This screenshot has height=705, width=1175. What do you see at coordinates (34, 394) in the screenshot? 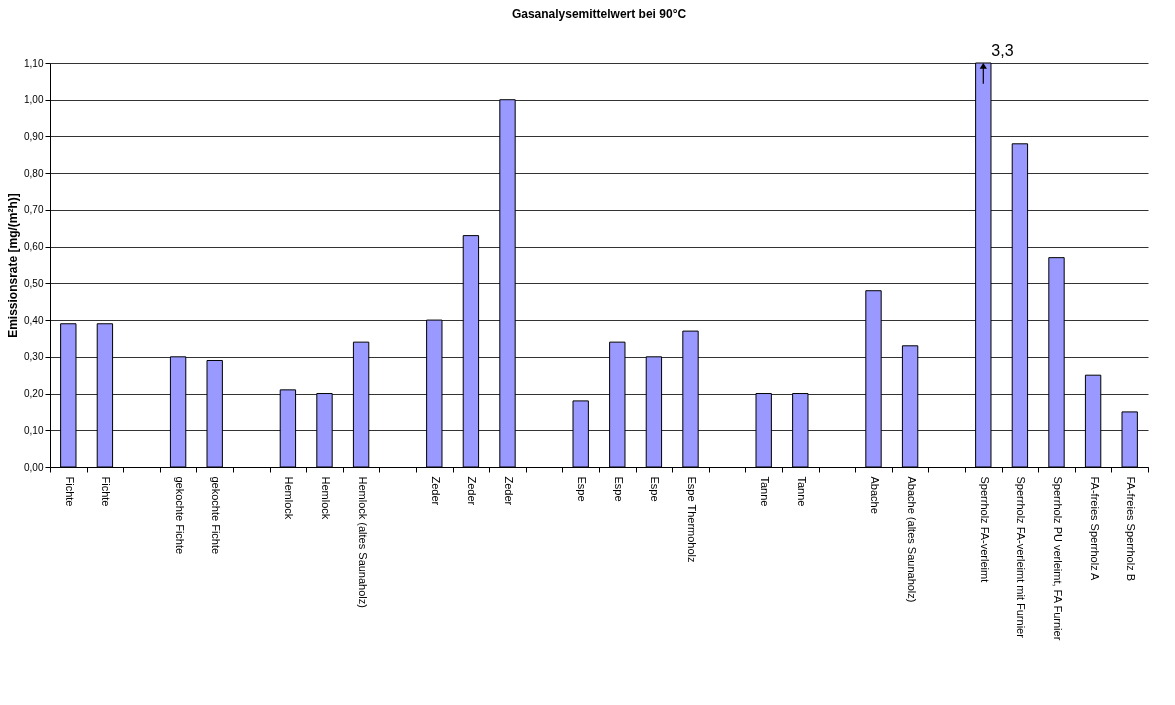
I see `y-tick-label: 0,20` at bounding box center [34, 394].